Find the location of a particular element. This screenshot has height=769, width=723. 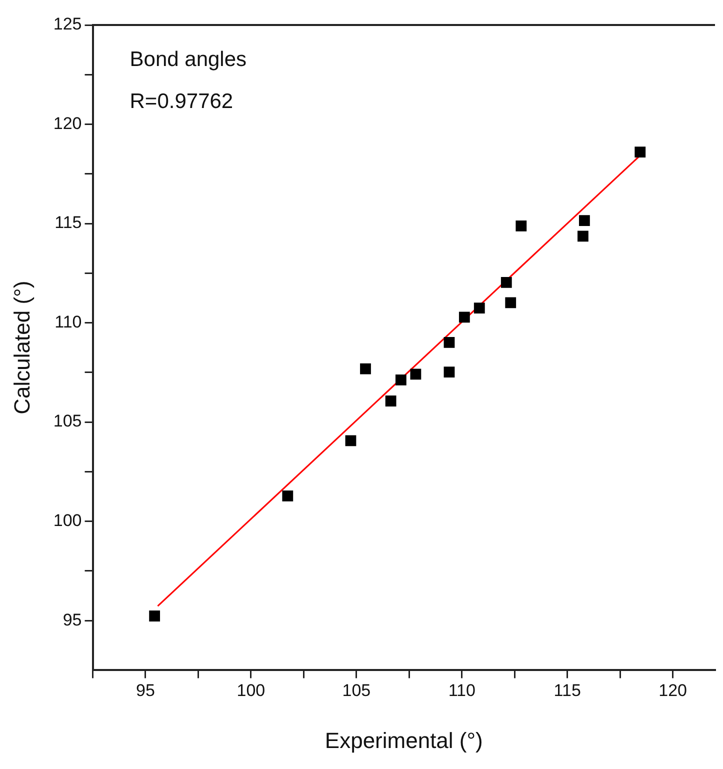

x-tick-label: 120 is located at coordinates (672, 690).